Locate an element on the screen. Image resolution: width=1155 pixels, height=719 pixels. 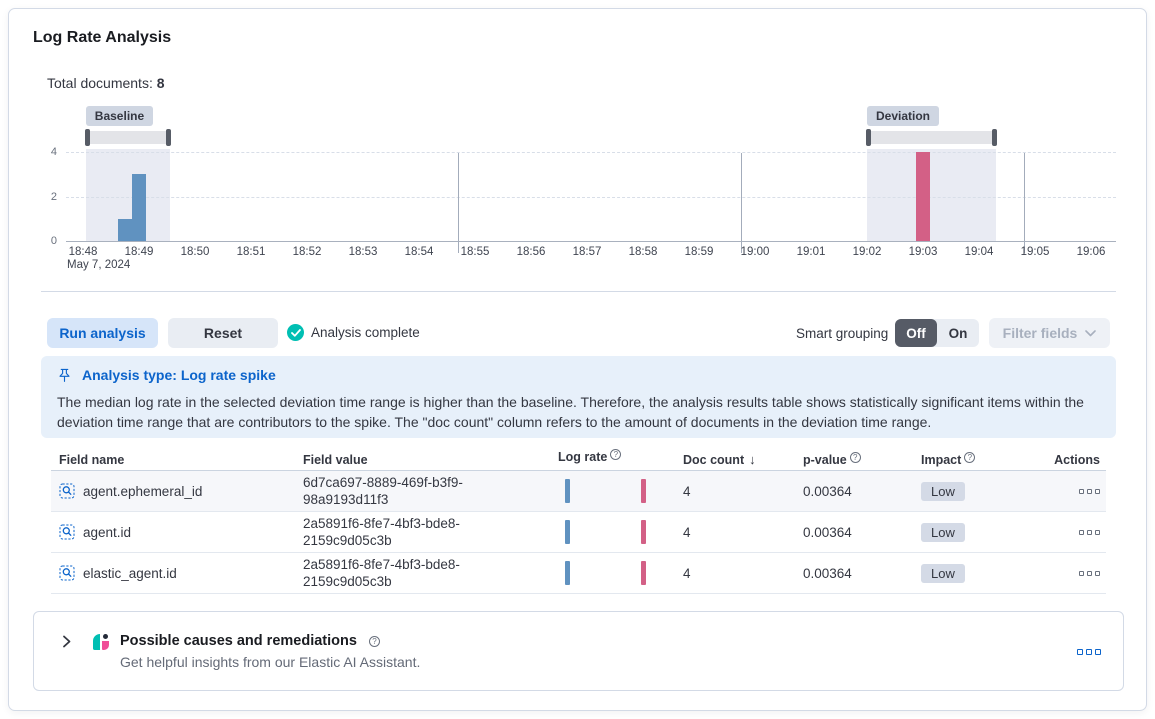
field-name: agent.ephemeral_id is located at coordinates (143, 491).